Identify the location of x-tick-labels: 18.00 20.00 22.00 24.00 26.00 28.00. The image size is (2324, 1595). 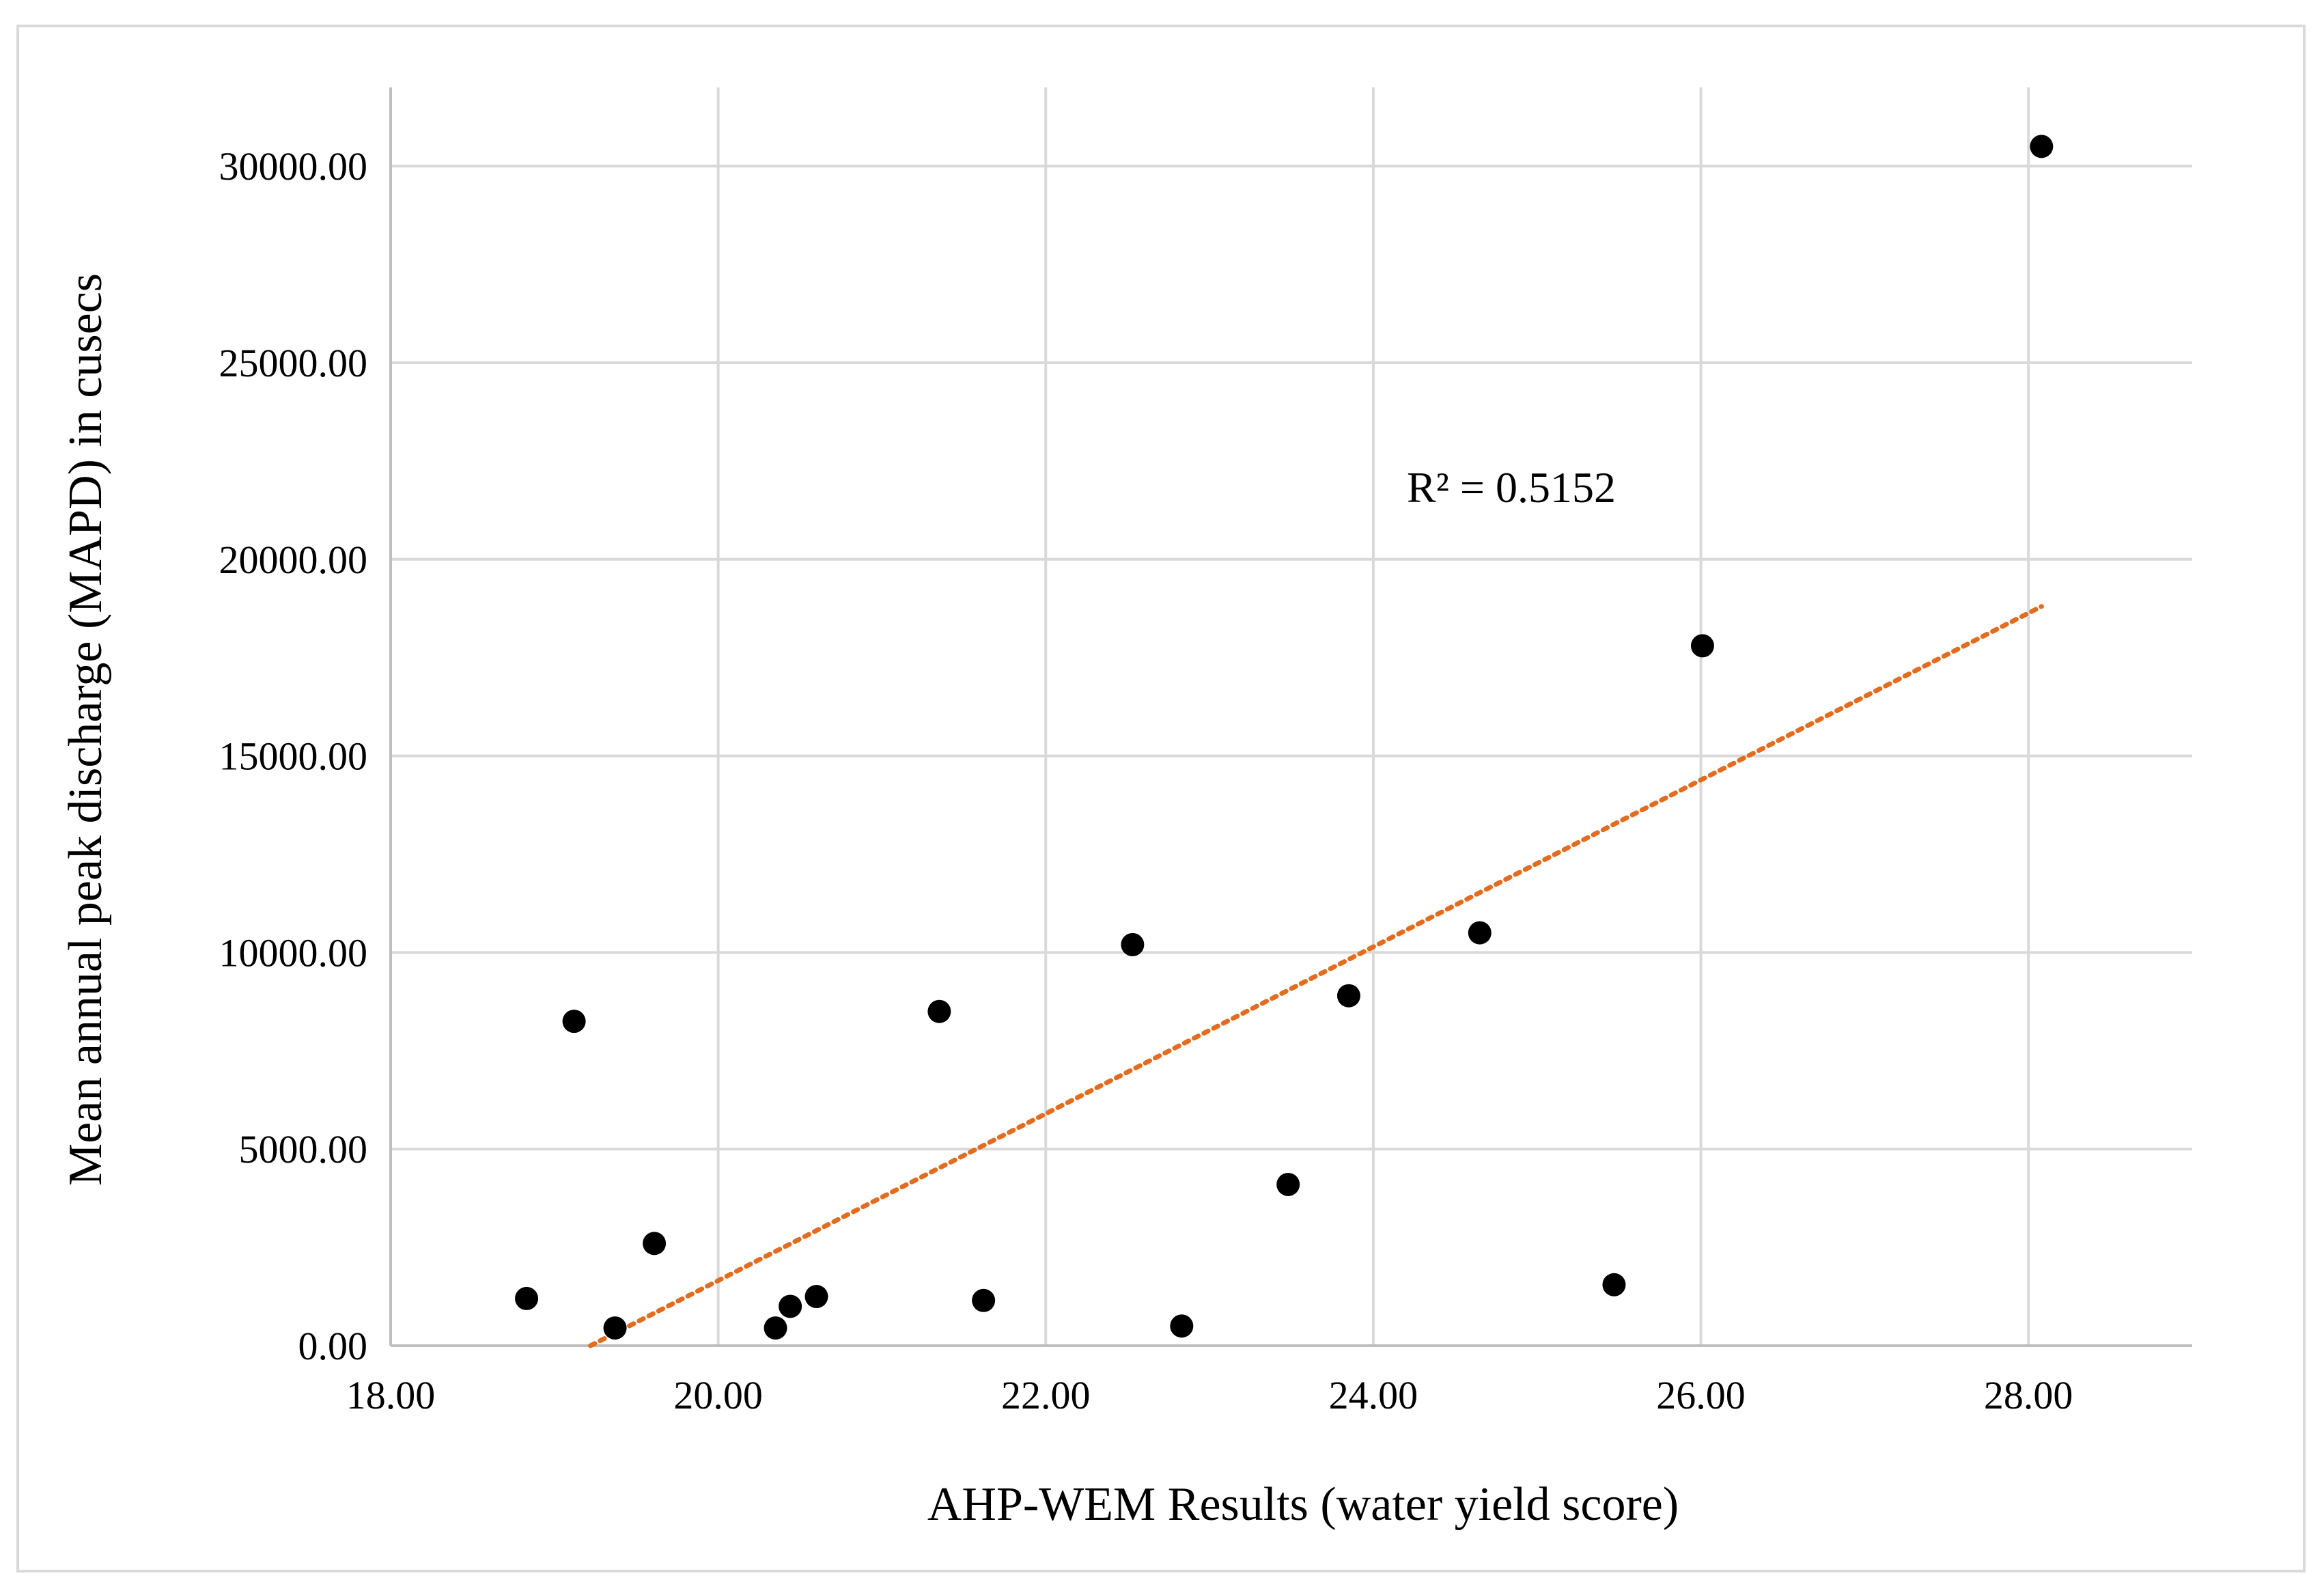
(1209, 1395).